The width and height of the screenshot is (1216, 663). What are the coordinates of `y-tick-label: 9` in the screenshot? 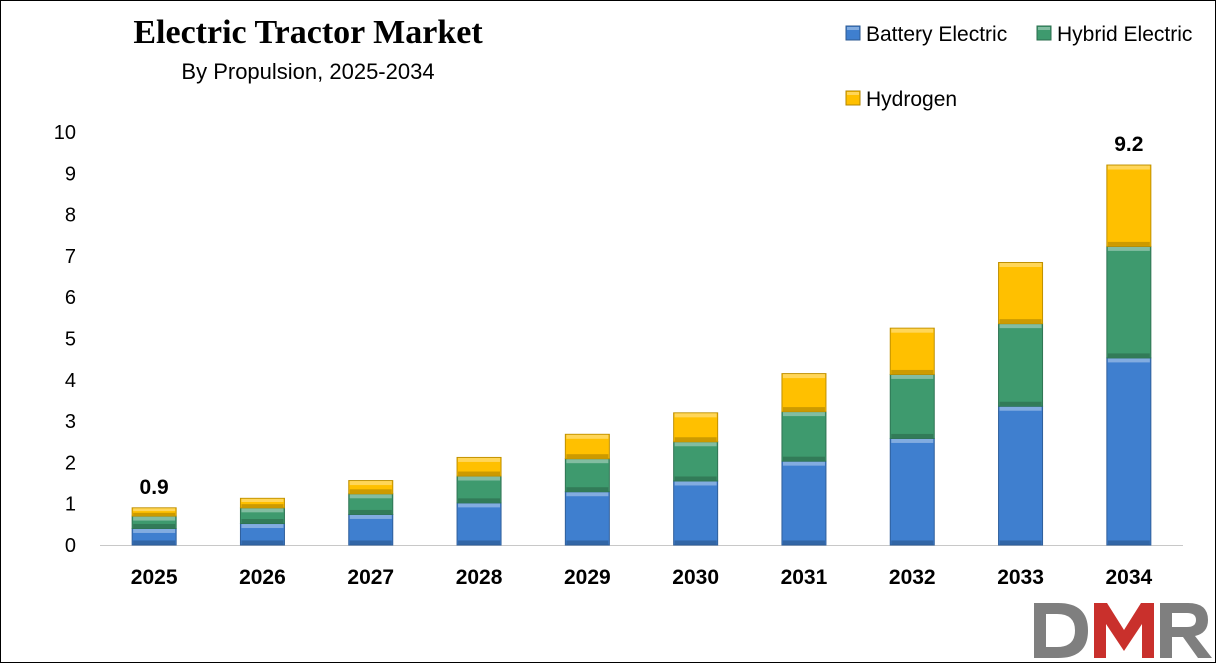 It's located at (70, 174).